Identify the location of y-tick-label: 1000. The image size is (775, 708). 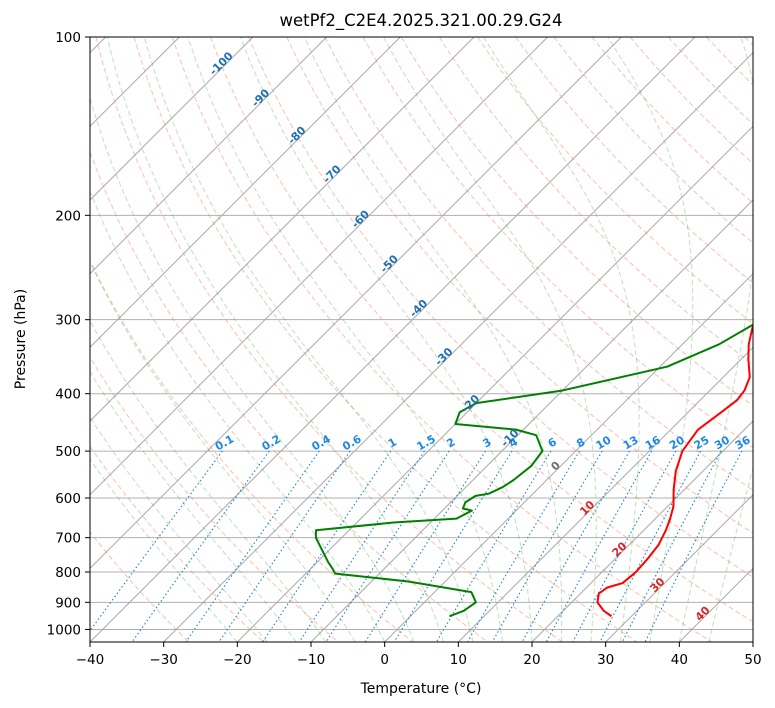
(64, 630).